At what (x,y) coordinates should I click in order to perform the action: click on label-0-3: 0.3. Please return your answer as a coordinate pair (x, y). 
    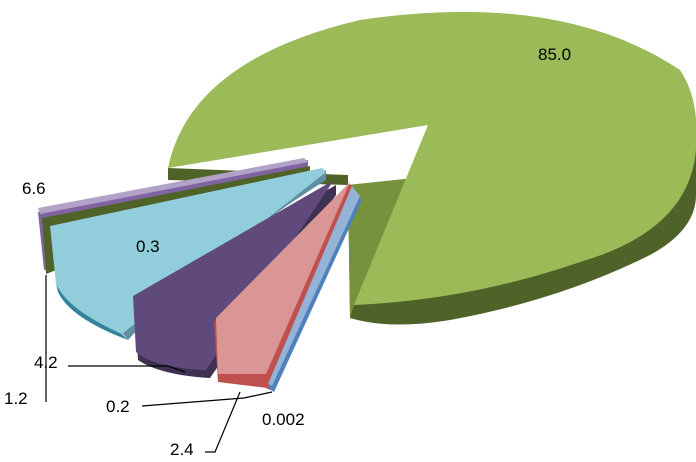
    Looking at the image, I should click on (148, 246).